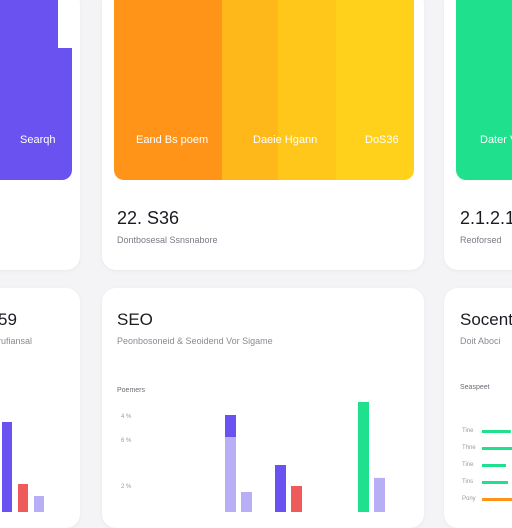 The height and width of the screenshot is (528, 512). Describe the element at coordinates (65, 24) in the screenshot. I see `banner-notch` at that location.